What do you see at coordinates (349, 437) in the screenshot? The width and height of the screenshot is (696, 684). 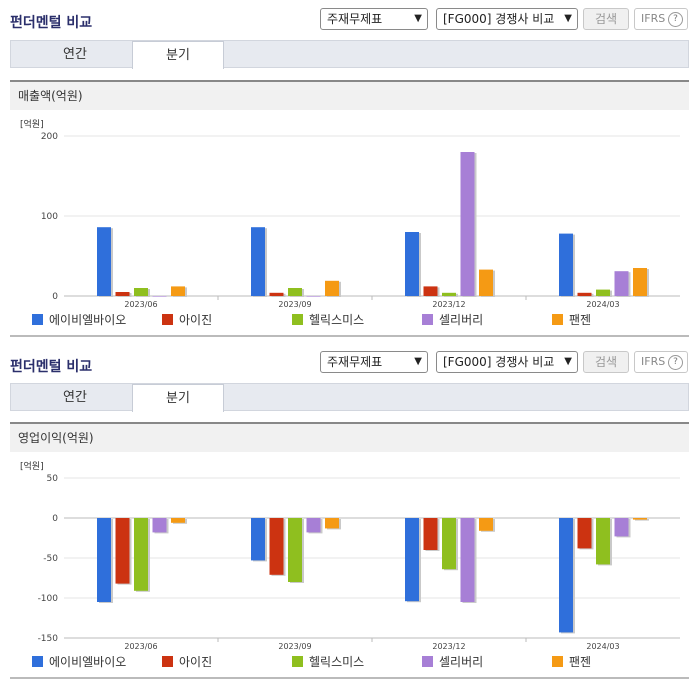 I see `section-title-bar: 영업이익(억원)` at bounding box center [349, 437].